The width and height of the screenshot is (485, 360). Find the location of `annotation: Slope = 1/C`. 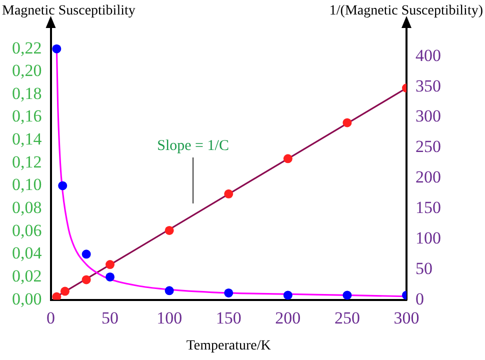

annotation: Slope = 1/C is located at coordinates (193, 146).